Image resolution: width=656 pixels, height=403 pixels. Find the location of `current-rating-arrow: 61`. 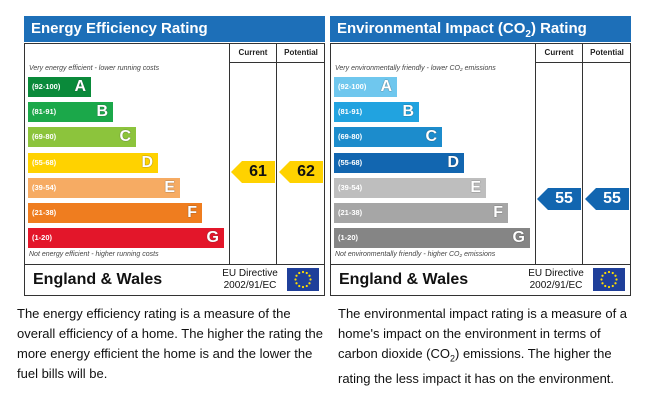

current-rating-arrow: 61 is located at coordinates (253, 172).